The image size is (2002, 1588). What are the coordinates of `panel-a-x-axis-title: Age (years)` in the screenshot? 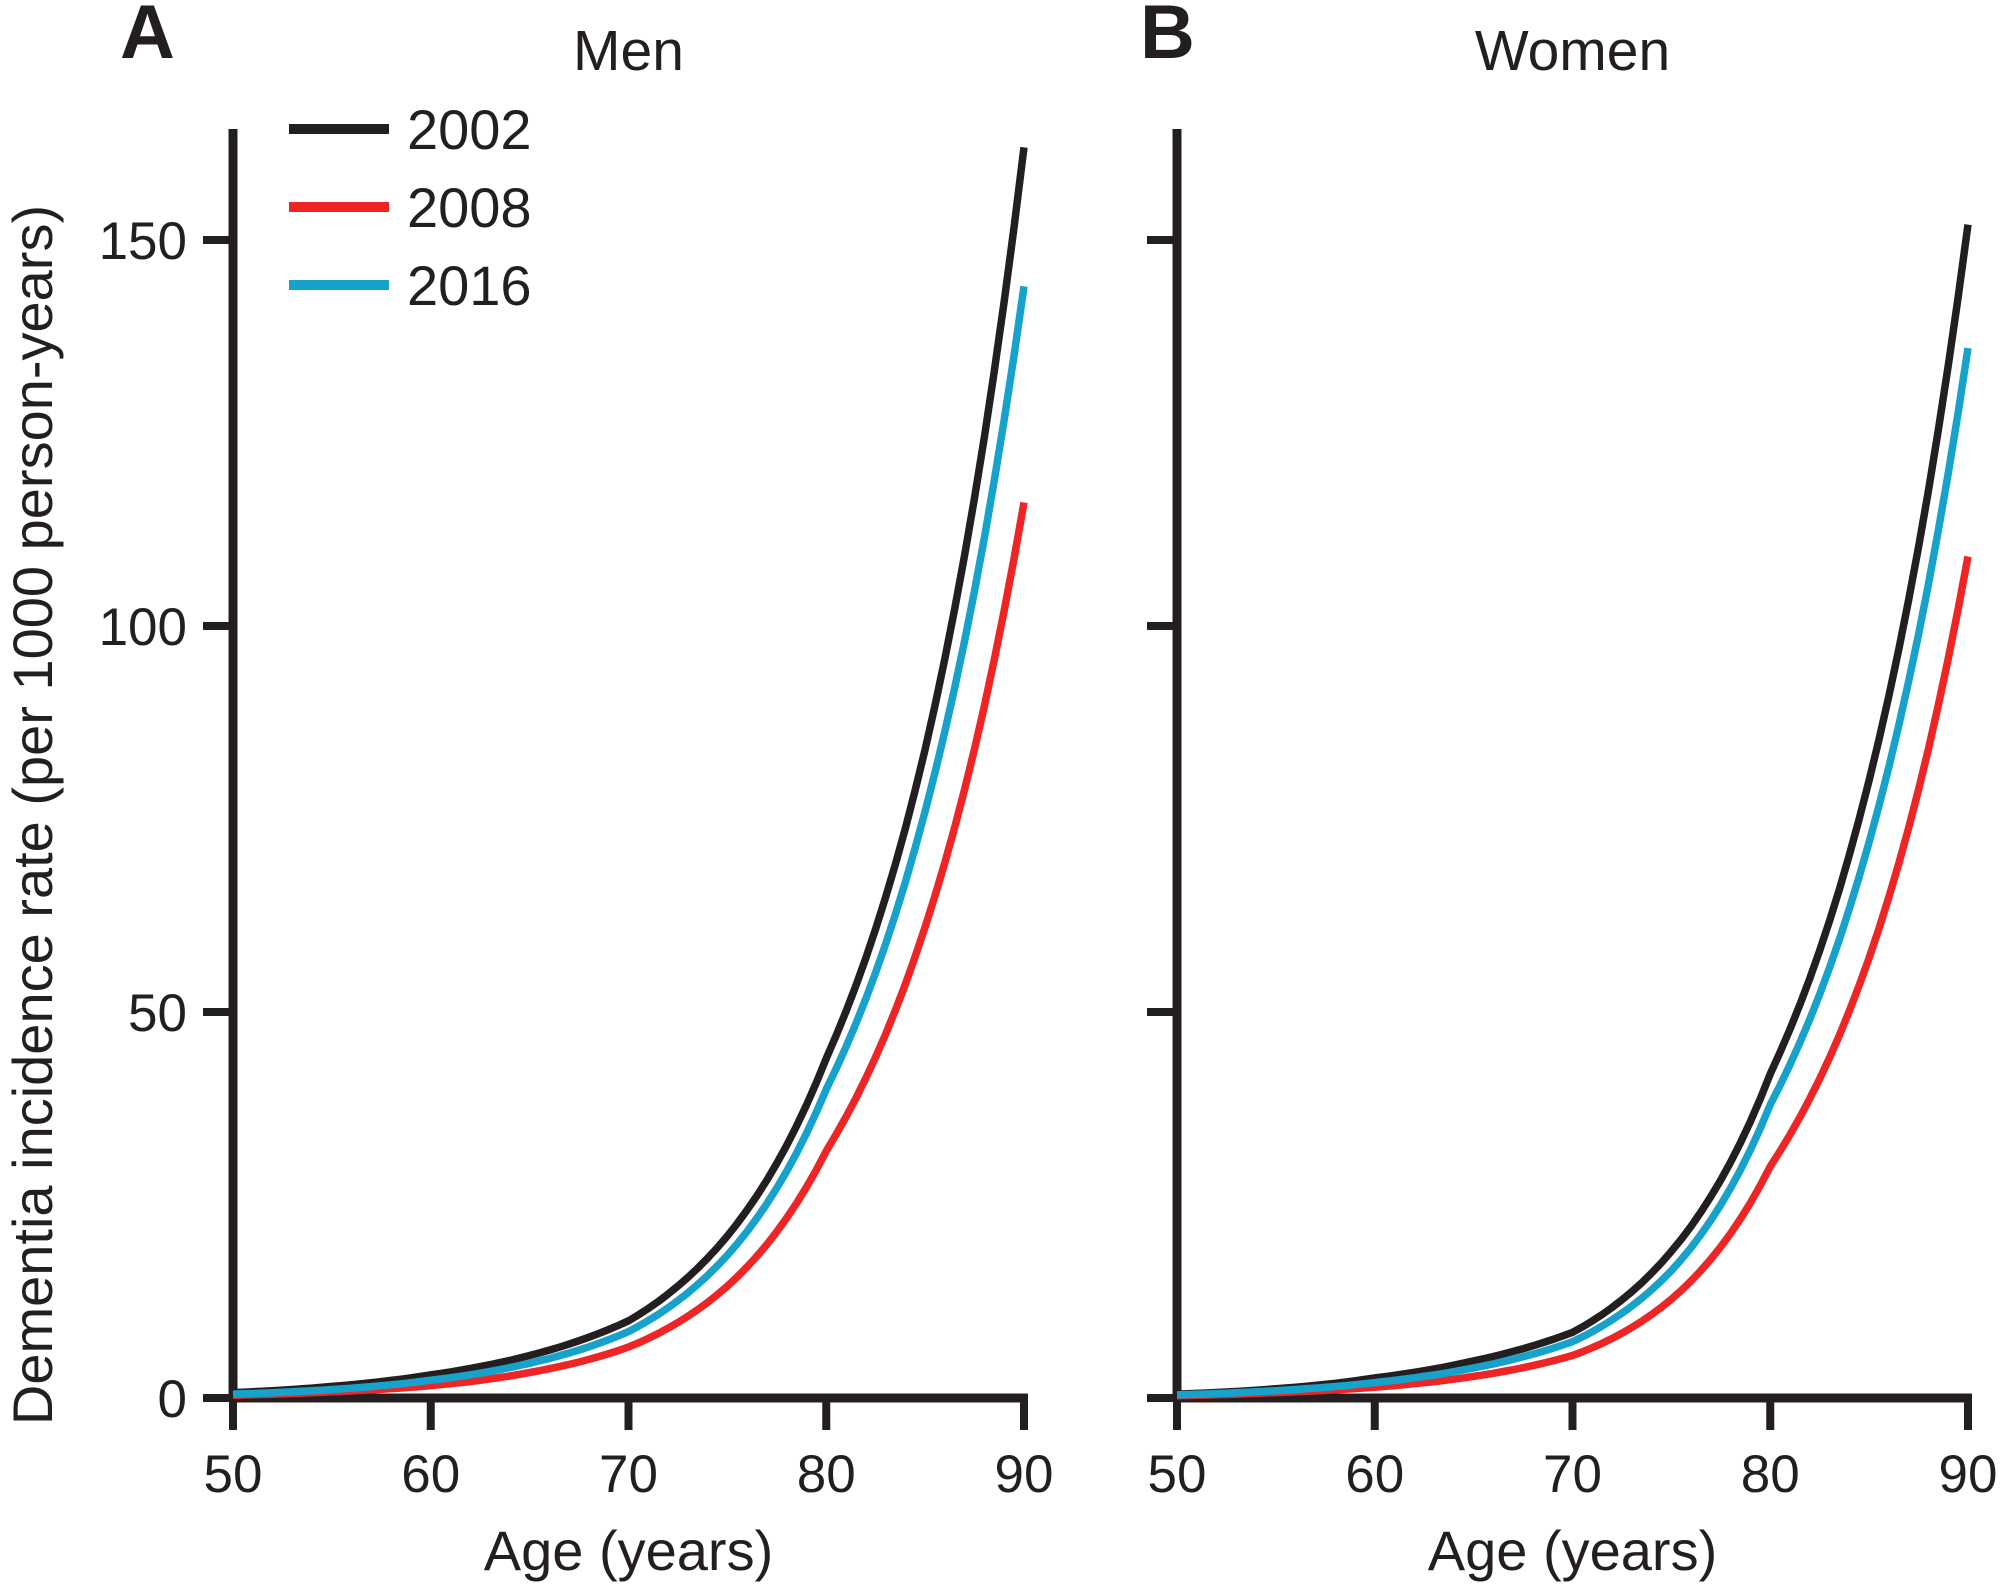 It's located at (628, 1550).